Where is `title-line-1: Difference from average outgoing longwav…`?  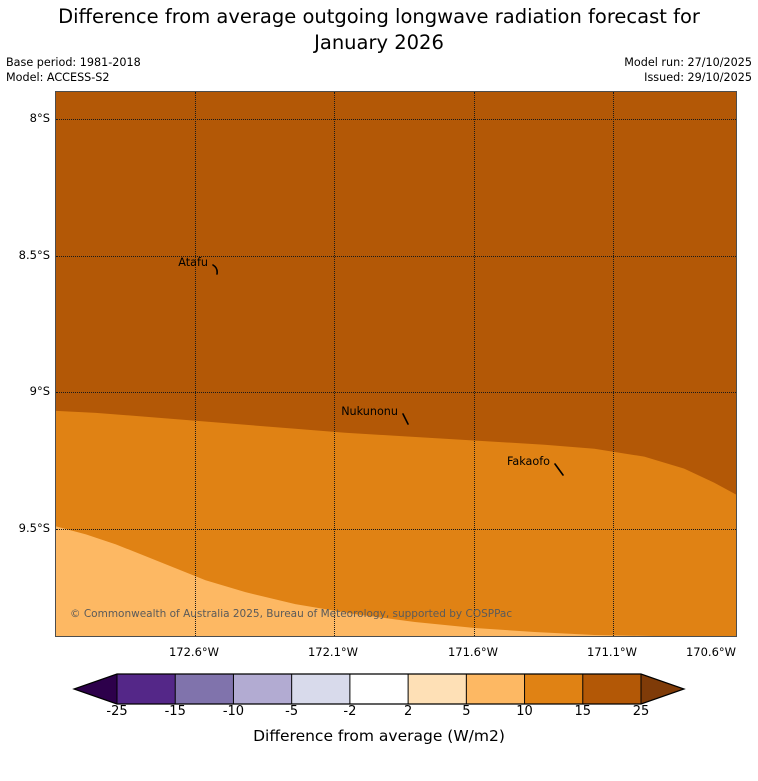 title-line-1: Difference from average outgoing longwav… is located at coordinates (379, 16).